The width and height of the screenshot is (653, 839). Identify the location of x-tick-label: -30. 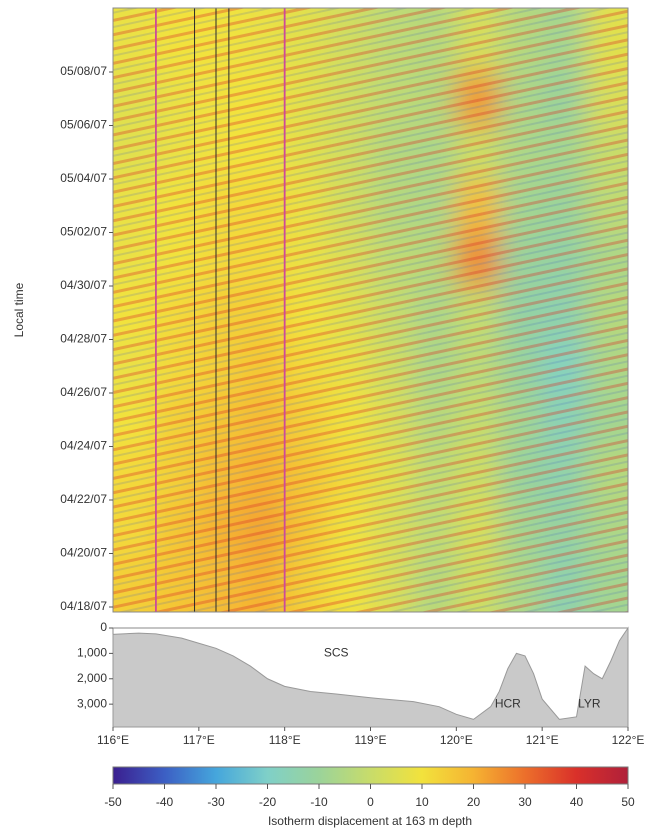
(216, 802).